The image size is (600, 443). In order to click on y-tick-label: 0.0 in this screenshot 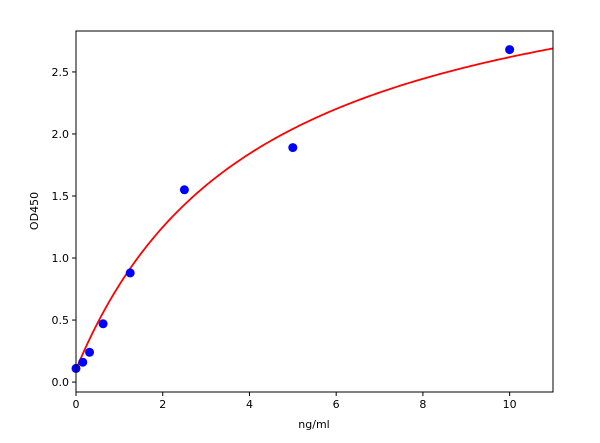, I will do `click(61, 382)`.